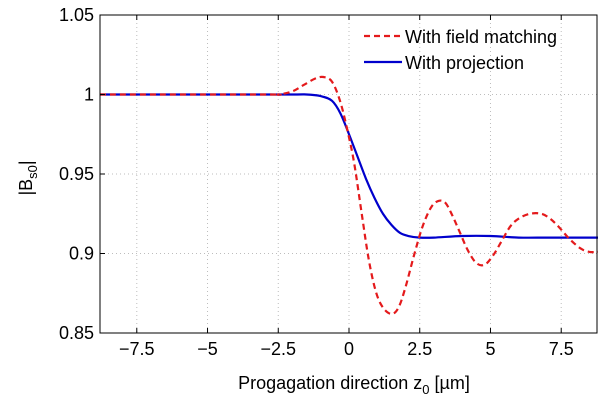  Describe the element at coordinates (354, 385) in the screenshot. I see `x-axis-label: Progagation direction z0 [µm]` at that location.